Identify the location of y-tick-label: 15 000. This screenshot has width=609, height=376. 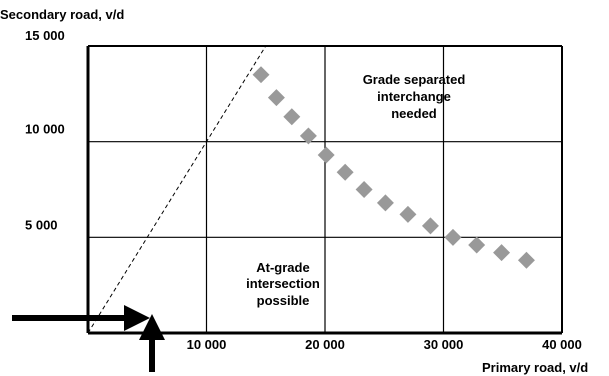
(45, 35).